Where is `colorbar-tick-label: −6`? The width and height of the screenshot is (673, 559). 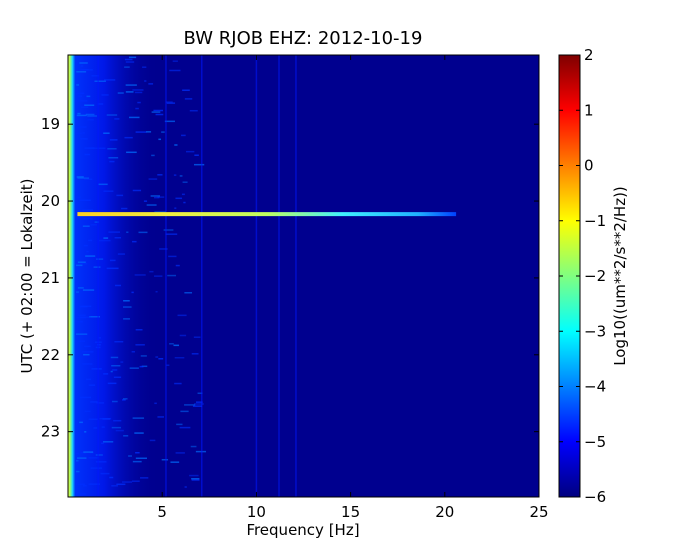
colorbar-tick-label: −6 is located at coordinates (595, 497).